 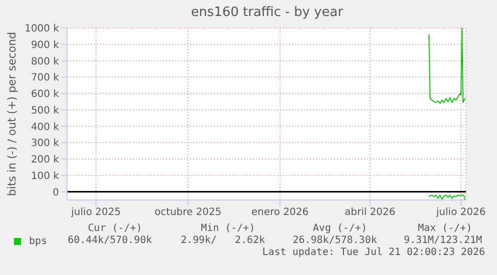 I want to click on y-tick-label: 100 k, so click(x=45, y=176).